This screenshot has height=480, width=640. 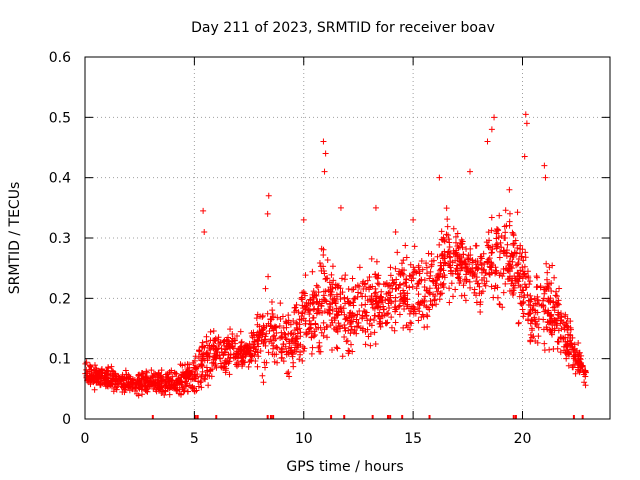 What do you see at coordinates (60, 118) in the screenshot?
I see `y-tick-label: 0.5` at bounding box center [60, 118].